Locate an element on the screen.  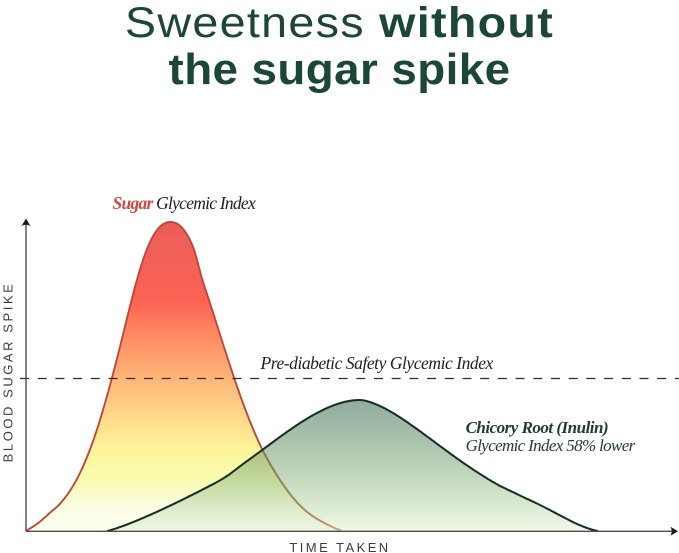
svg-text: Sugar Glycemic Index is located at coordinates (184, 203).